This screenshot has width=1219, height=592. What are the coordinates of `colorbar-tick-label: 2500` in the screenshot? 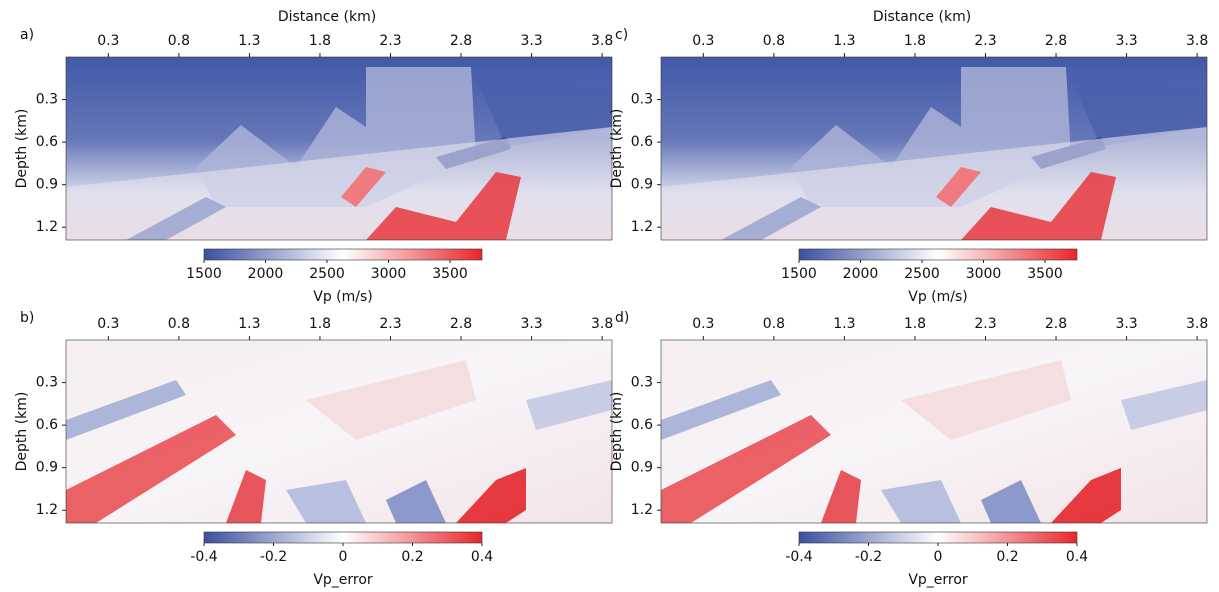 It's located at (922, 274).